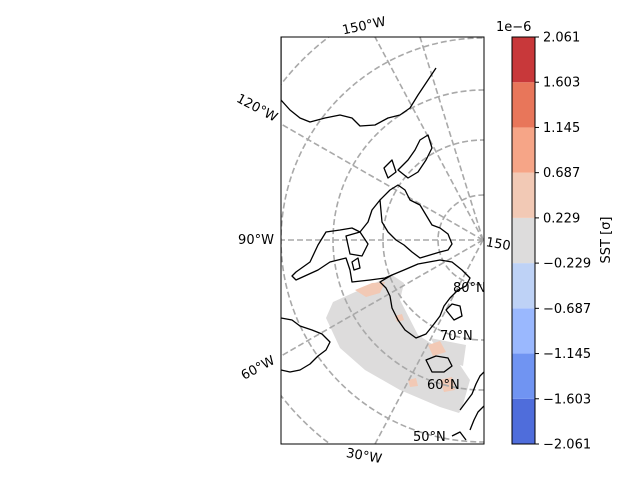  Describe the element at coordinates (567, 445) in the screenshot. I see `colorbar-tick-label: −2.061` at that location.